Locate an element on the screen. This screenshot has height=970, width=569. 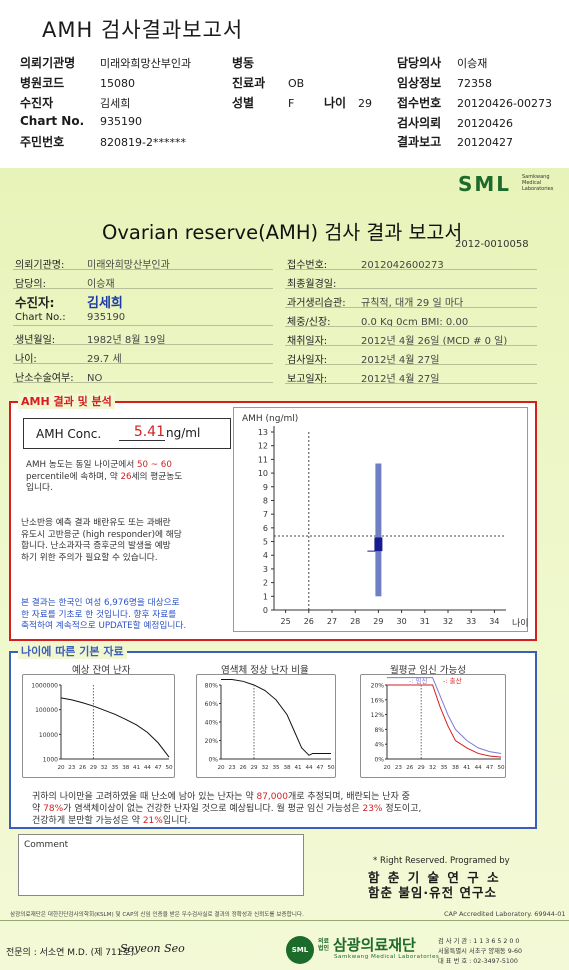
x-tick-label: 31 is located at coordinates (425, 621).